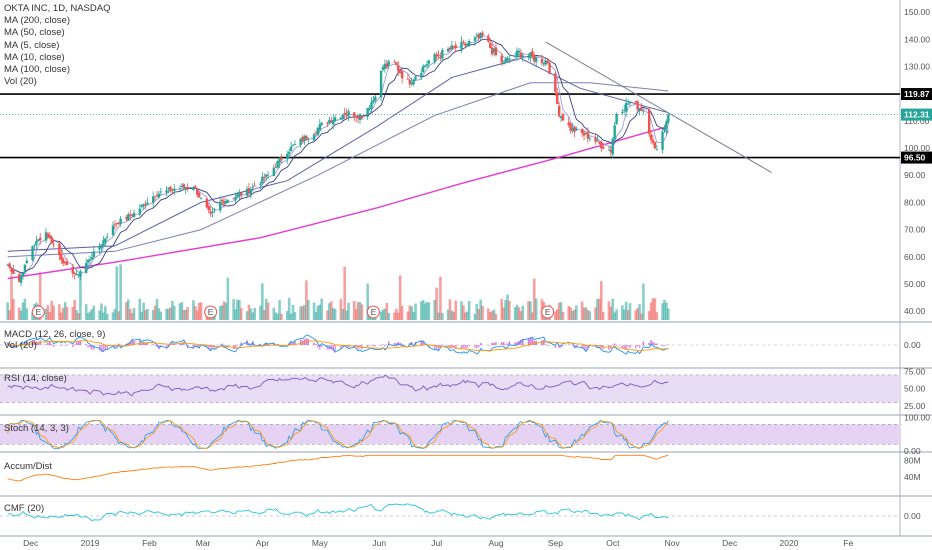 Image resolution: width=932 pixels, height=550 pixels. Describe the element at coordinates (338, 386) in the screenshot. I see `rsi-line` at that location.